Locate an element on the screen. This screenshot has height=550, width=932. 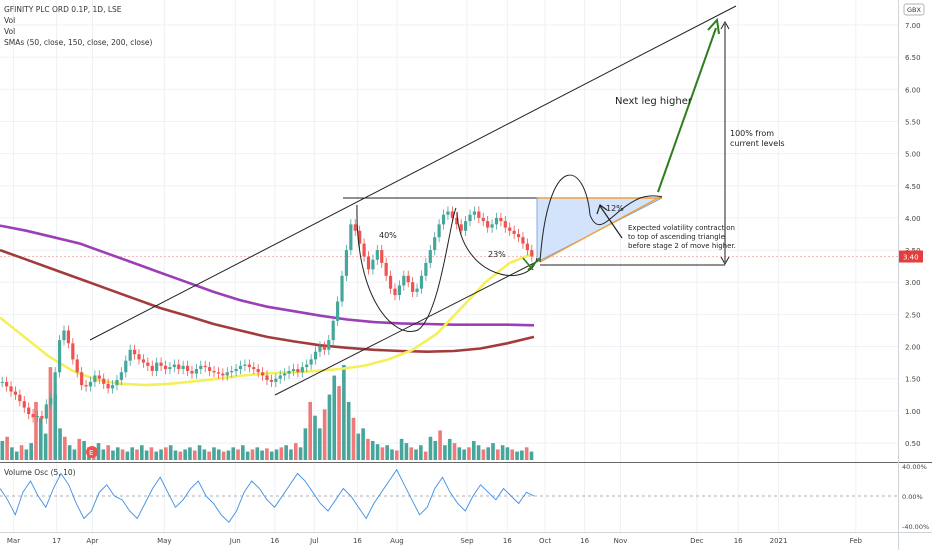
oscillator-label: Volume Osc (5, 10) is located at coordinates (40, 472).